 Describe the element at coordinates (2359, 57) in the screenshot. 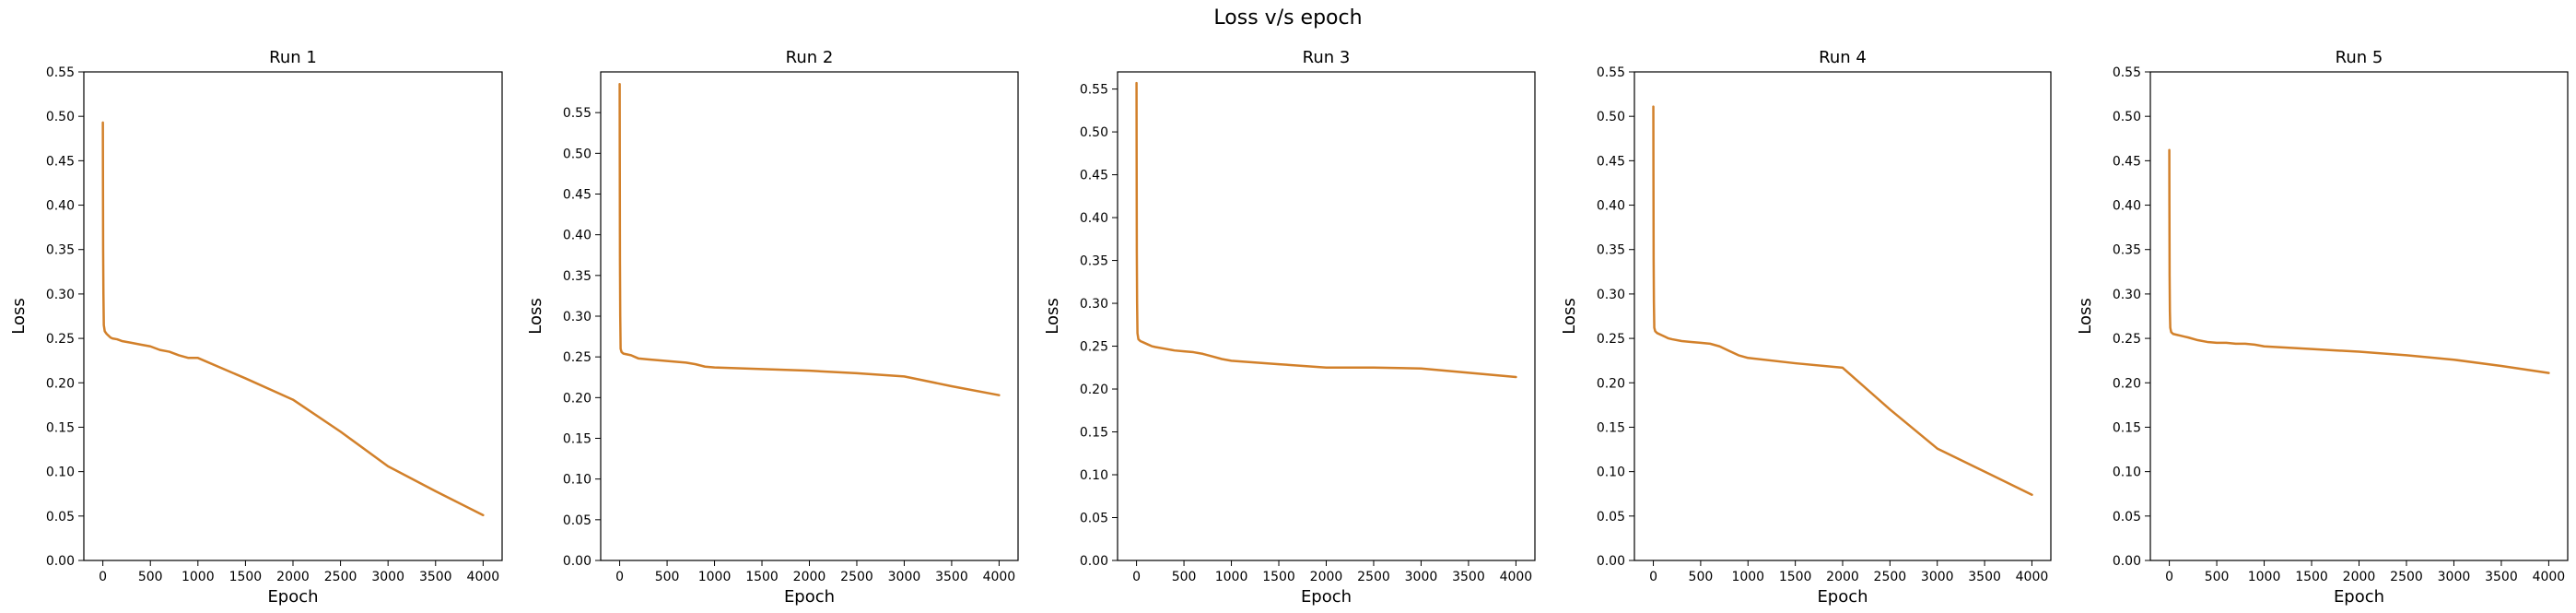

I see `subplot-title: Run 5` at that location.